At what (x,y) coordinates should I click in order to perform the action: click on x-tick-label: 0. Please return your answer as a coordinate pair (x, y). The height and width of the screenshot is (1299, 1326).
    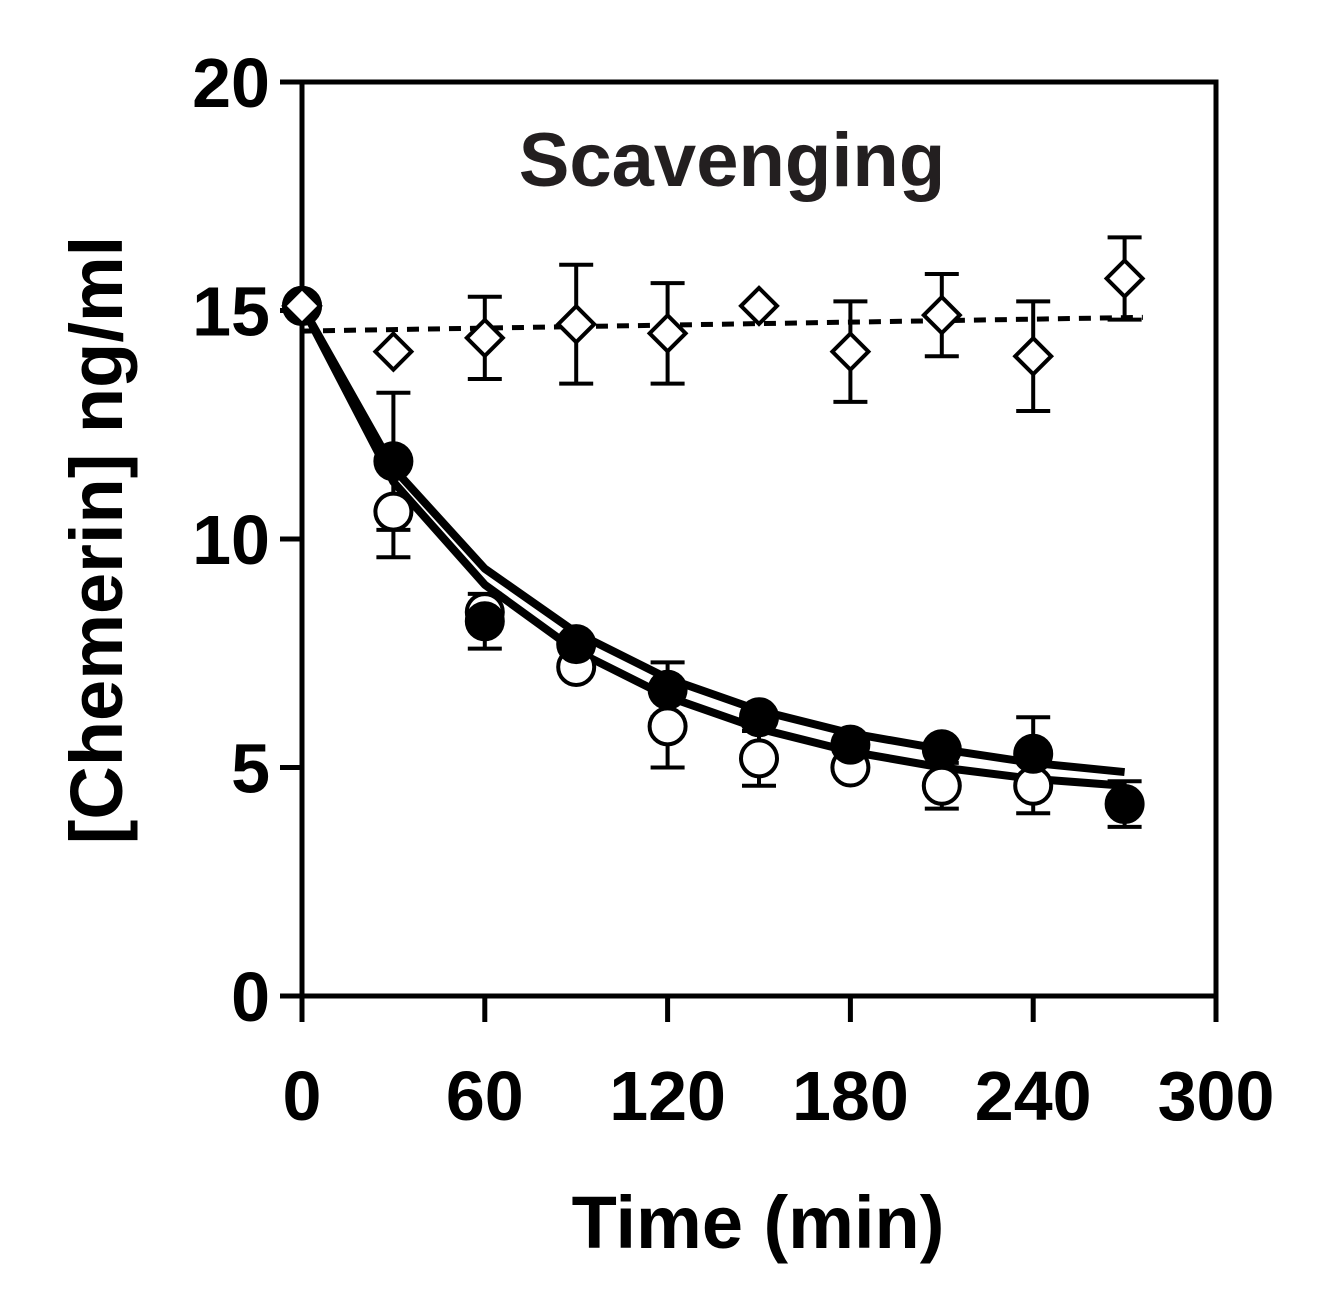
    Looking at the image, I should click on (302, 1096).